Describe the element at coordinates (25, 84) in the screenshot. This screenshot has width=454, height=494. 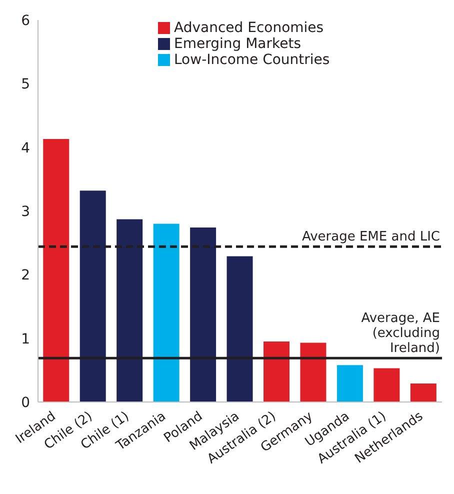
I see `y-tick-label: 5` at that location.